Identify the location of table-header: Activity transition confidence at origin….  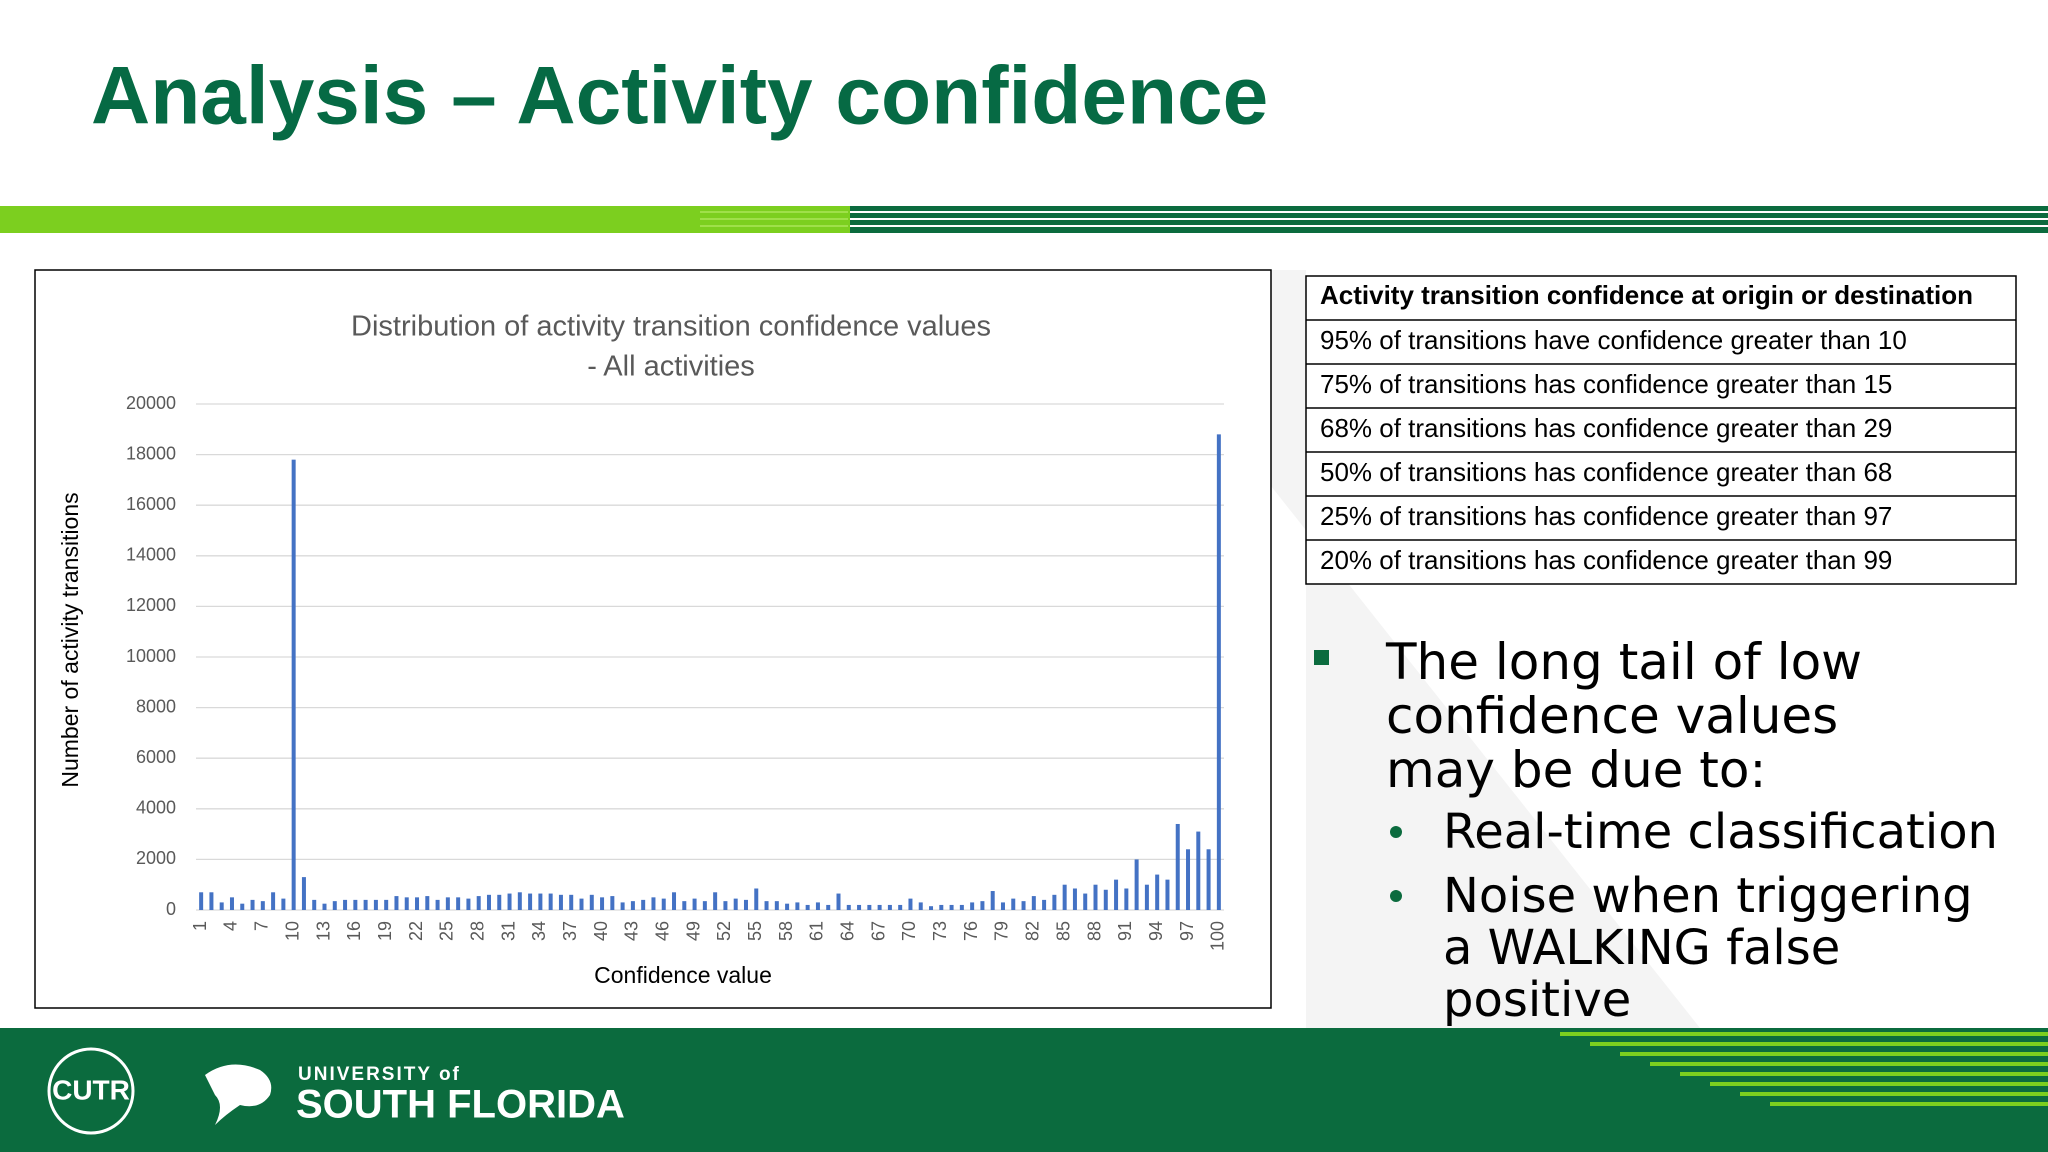
(1646, 295).